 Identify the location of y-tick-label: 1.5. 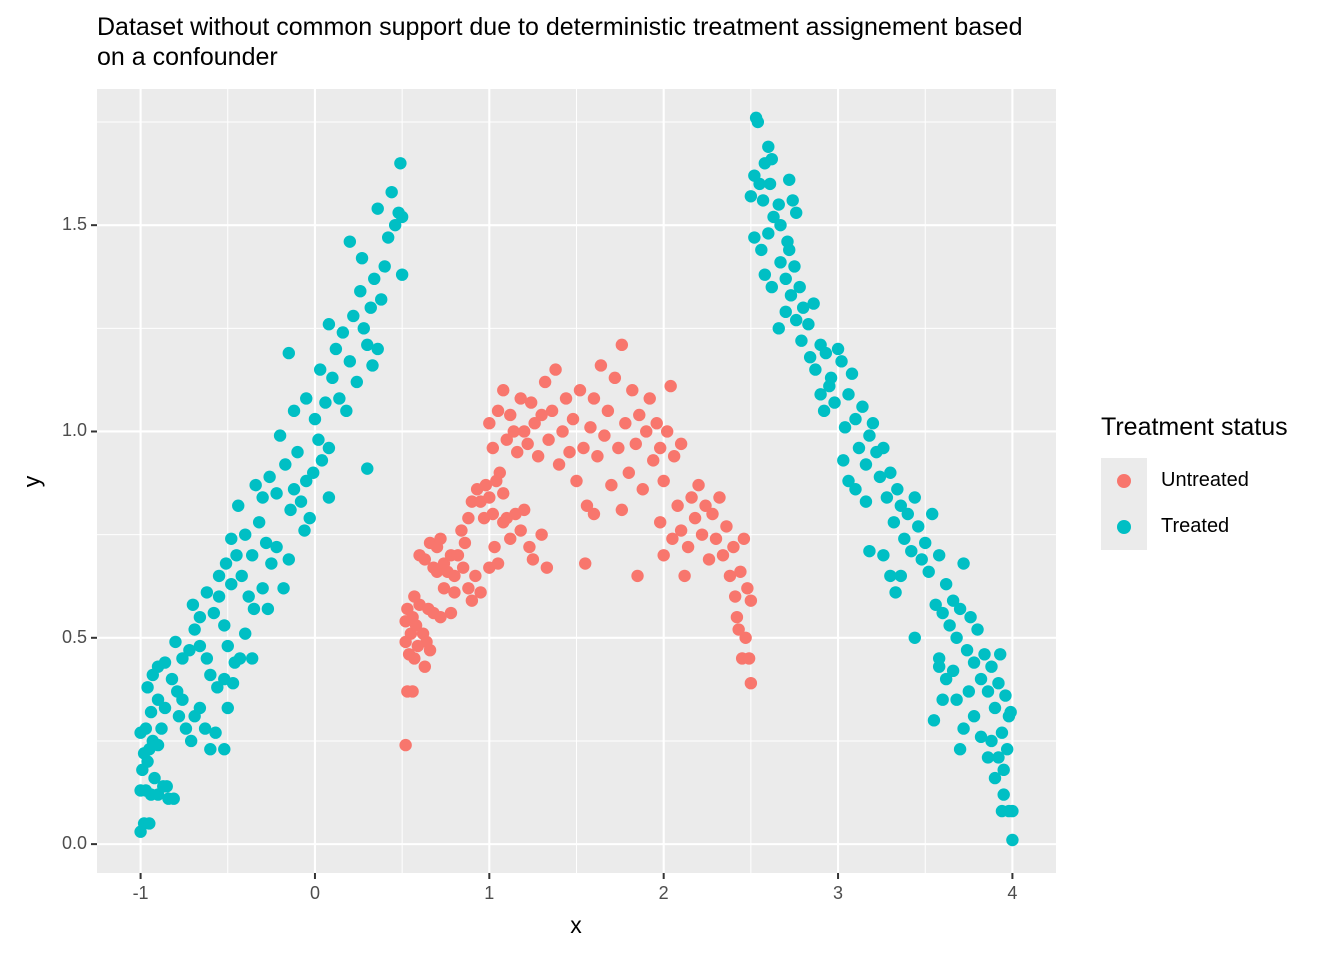
(74, 224).